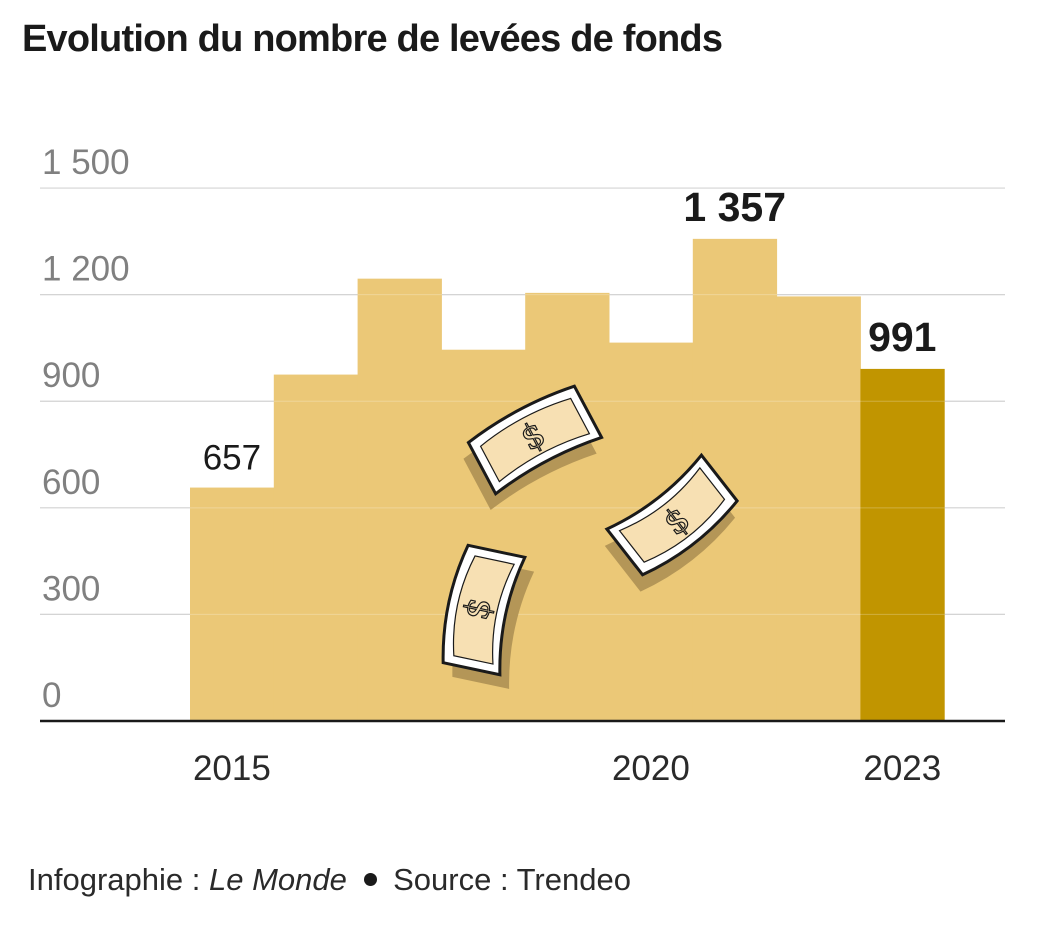  I want to click on bar-2015, so click(232, 604).